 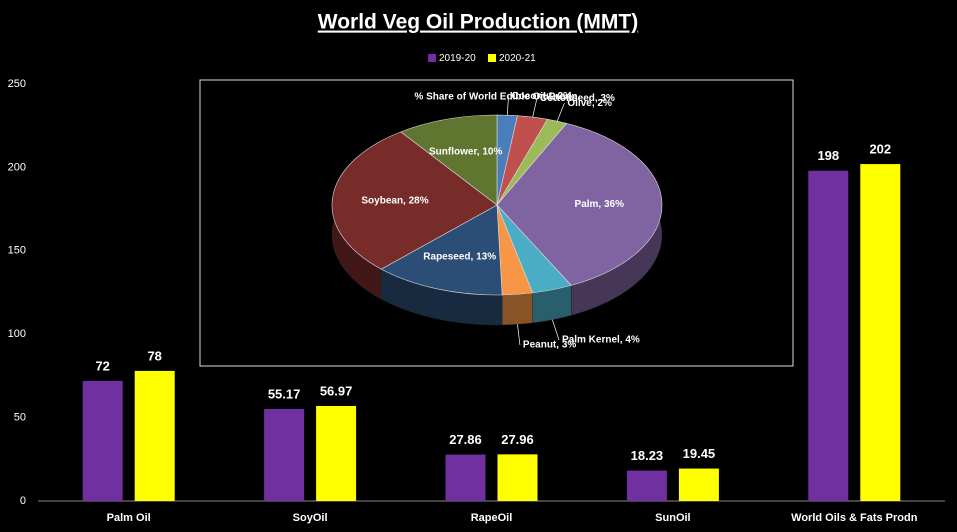 I want to click on value-label: 56.97, so click(x=336, y=390).